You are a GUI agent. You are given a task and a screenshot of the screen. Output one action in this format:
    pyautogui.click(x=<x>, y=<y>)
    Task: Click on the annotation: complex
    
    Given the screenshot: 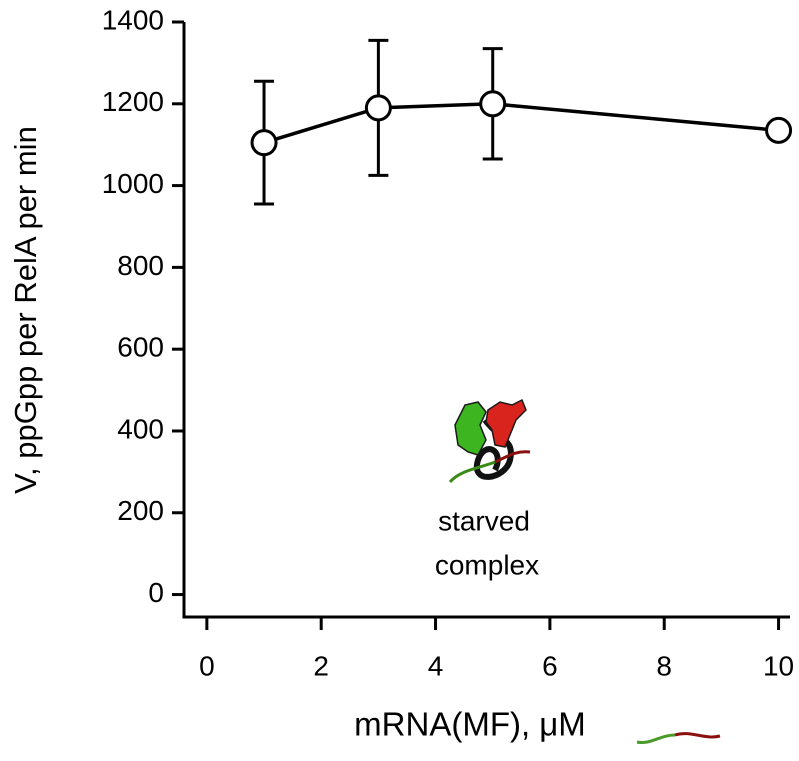 What is the action you would take?
    pyautogui.click(x=487, y=564)
    